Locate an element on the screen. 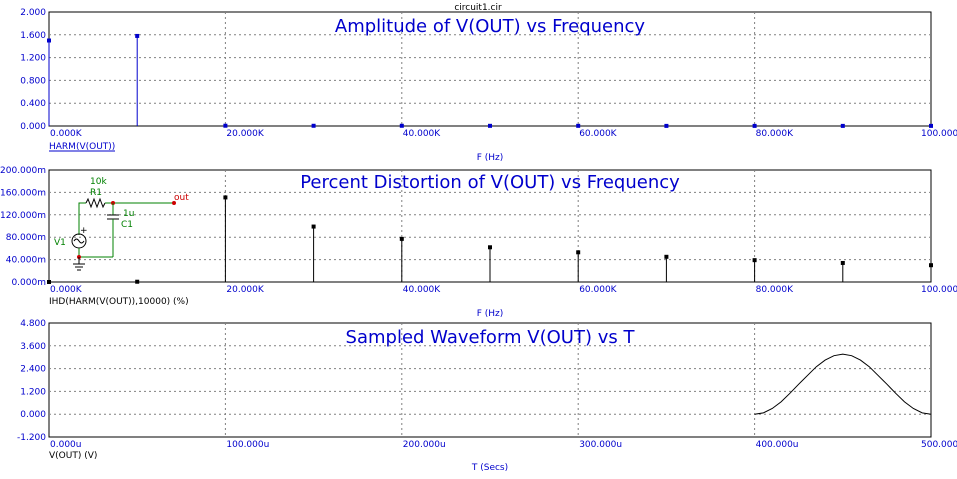 This screenshot has width=957, height=479. y-axis-label: IHD(HARM(V(OUT)),10000) (%) is located at coordinates (119, 302).